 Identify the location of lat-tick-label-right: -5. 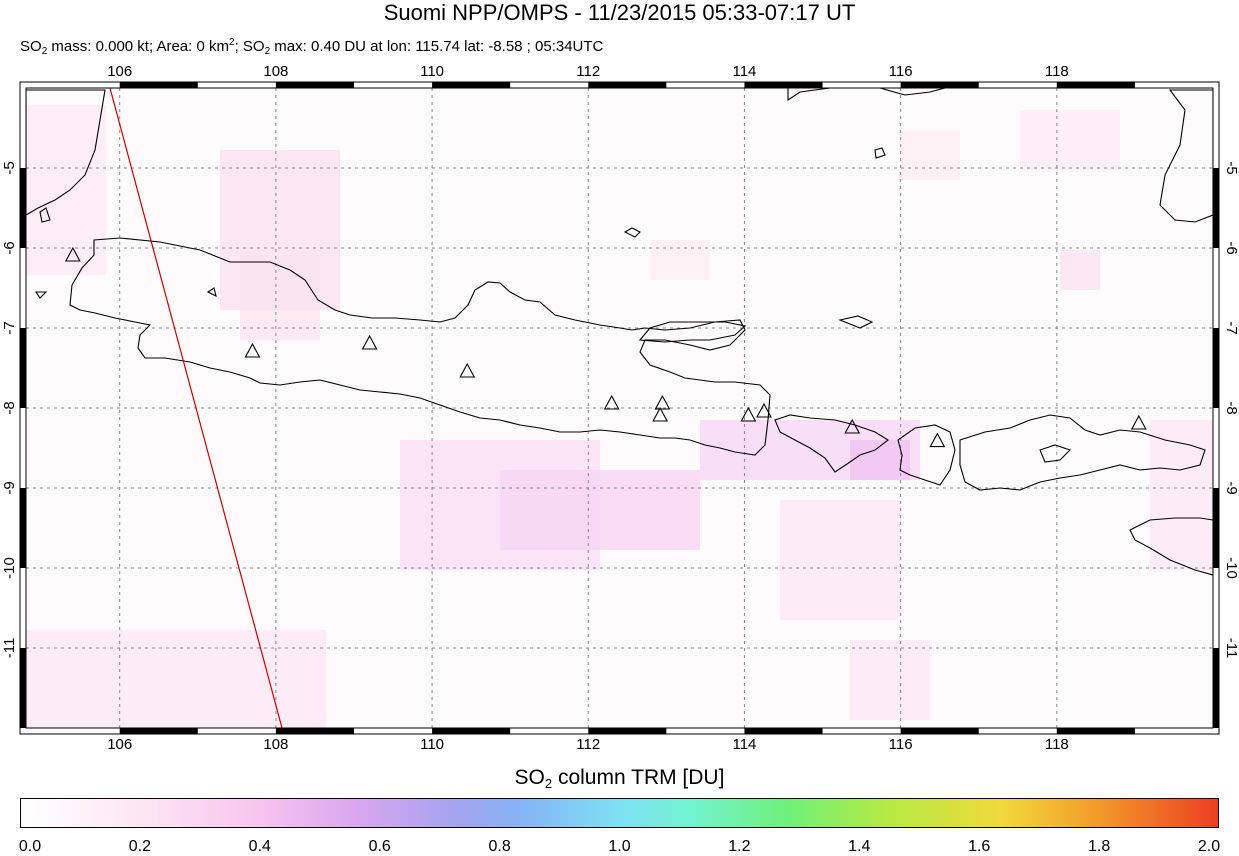
(1231, 167).